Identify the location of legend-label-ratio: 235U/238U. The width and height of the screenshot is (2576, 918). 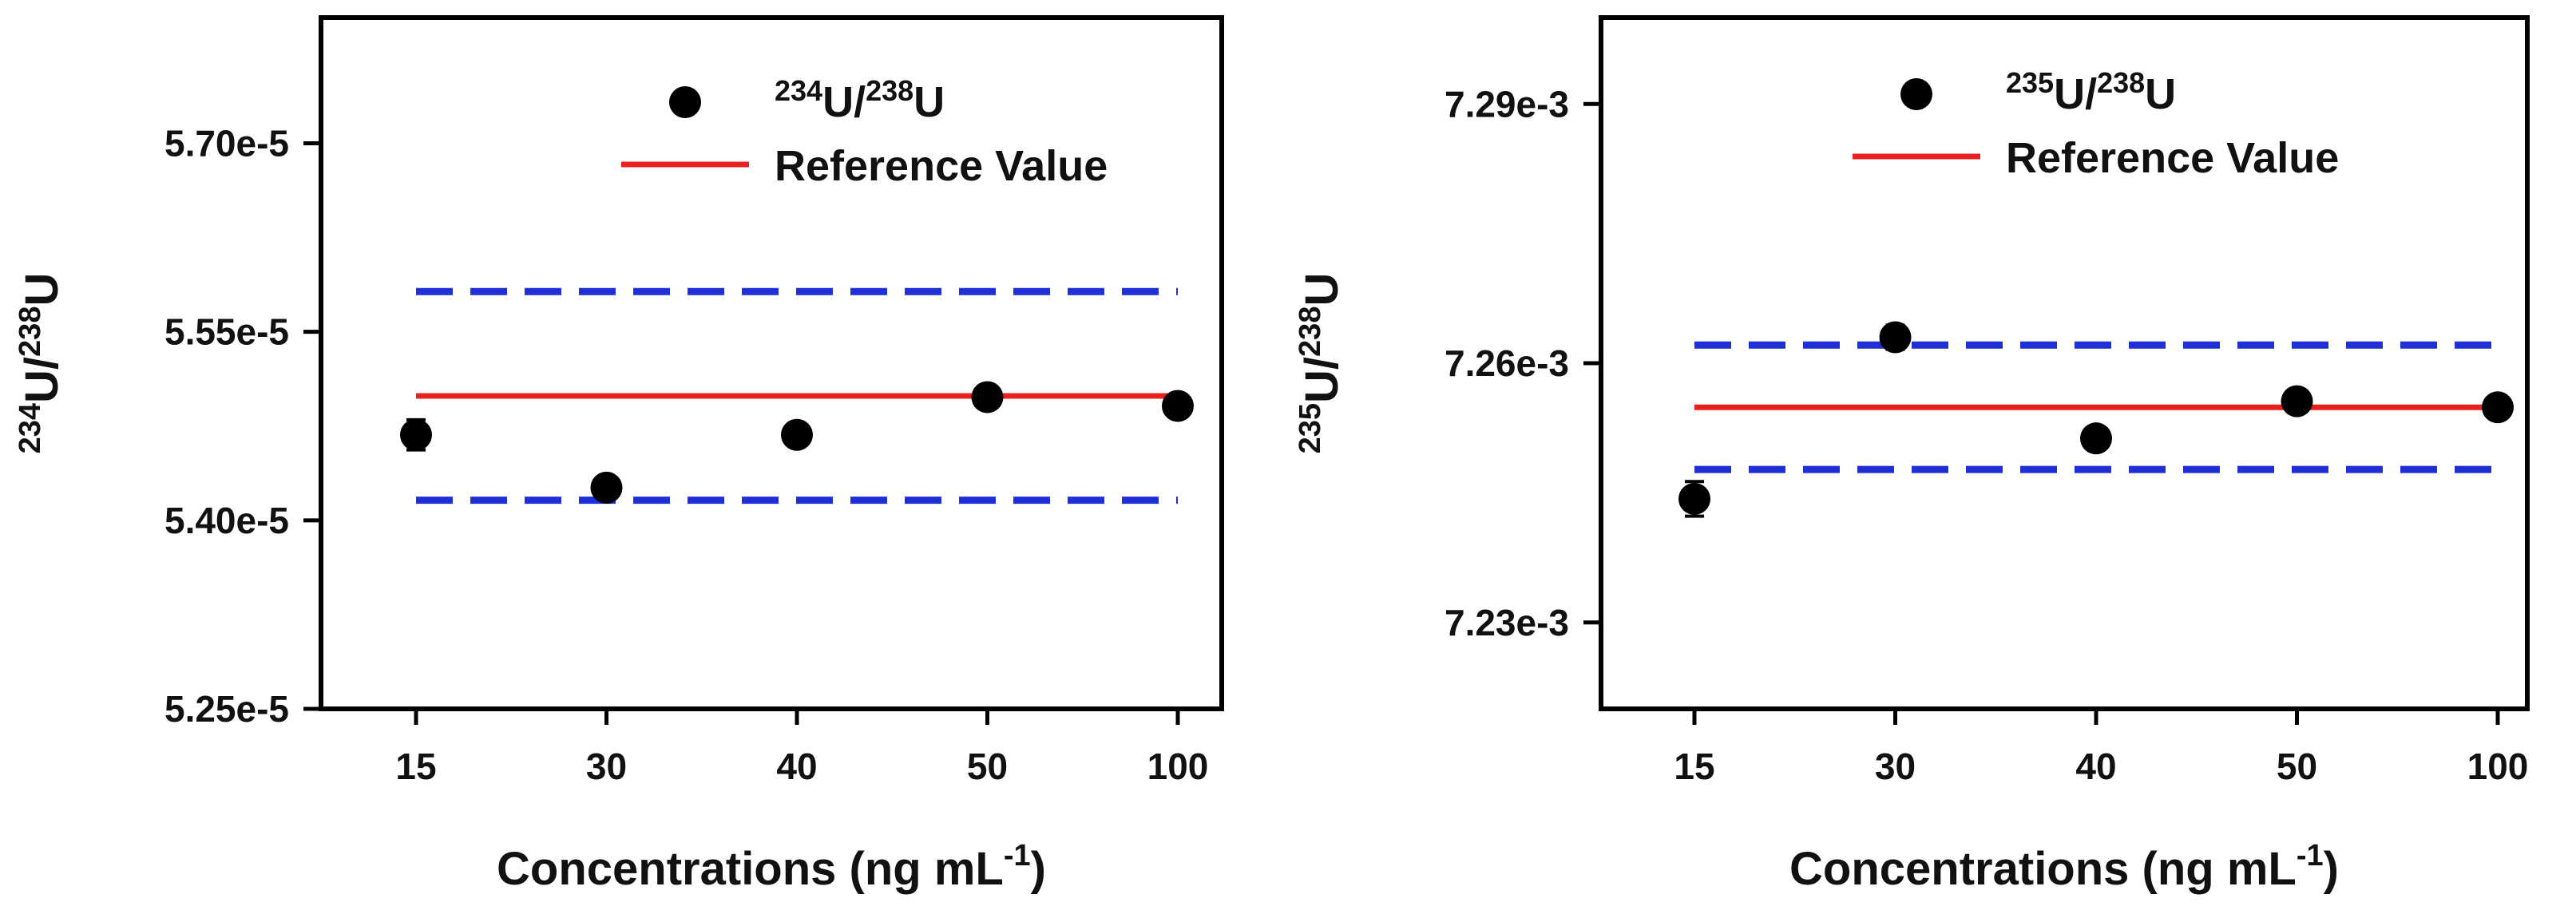
(2091, 92).